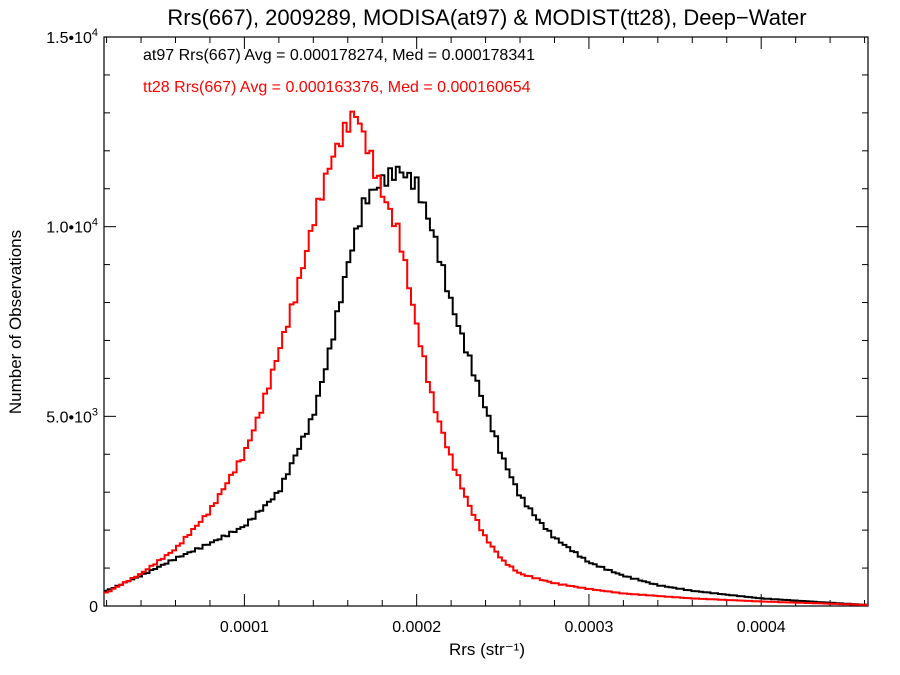 This screenshot has width=900, height=675. Describe the element at coordinates (244, 627) in the screenshot. I see `x-tick-label: 0.0001` at that location.